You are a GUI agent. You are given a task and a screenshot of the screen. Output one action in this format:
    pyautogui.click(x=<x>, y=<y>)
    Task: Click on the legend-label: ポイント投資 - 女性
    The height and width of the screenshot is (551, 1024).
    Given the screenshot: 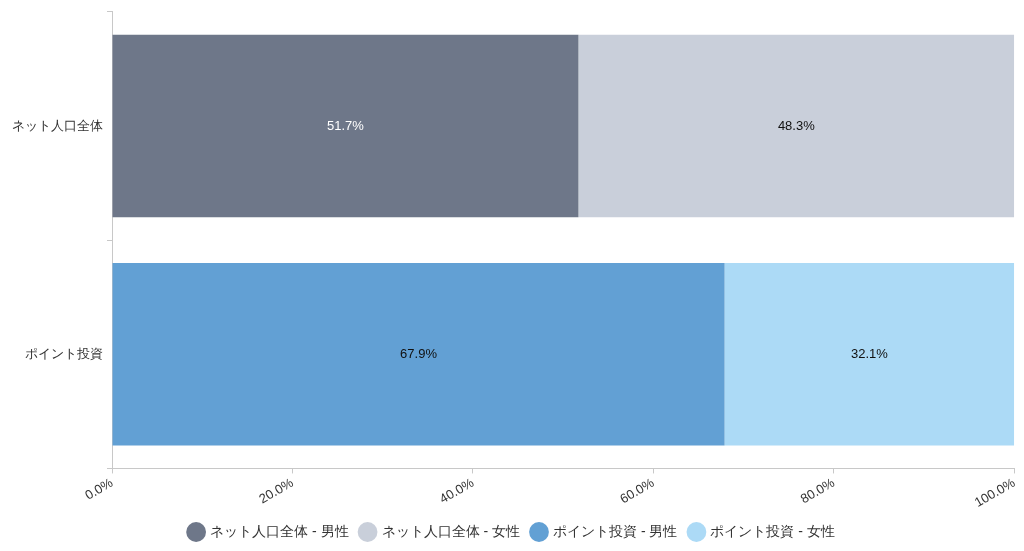 What is the action you would take?
    pyautogui.click(x=772, y=530)
    